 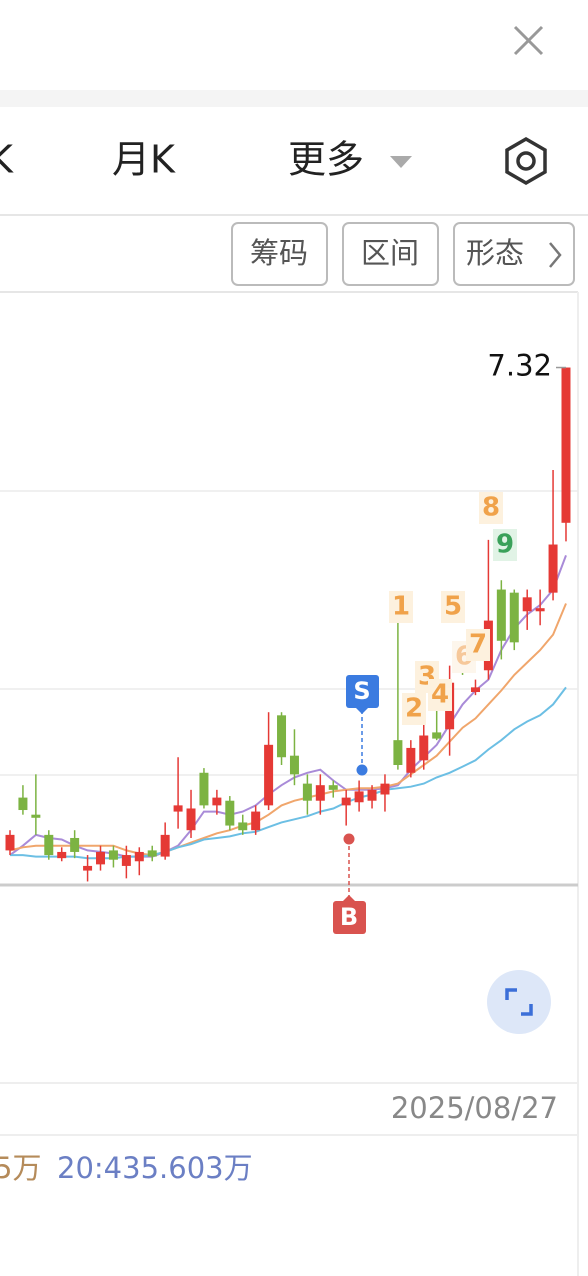 What do you see at coordinates (519, 366) in the screenshot?
I see `max-price-label: 7.32` at bounding box center [519, 366].